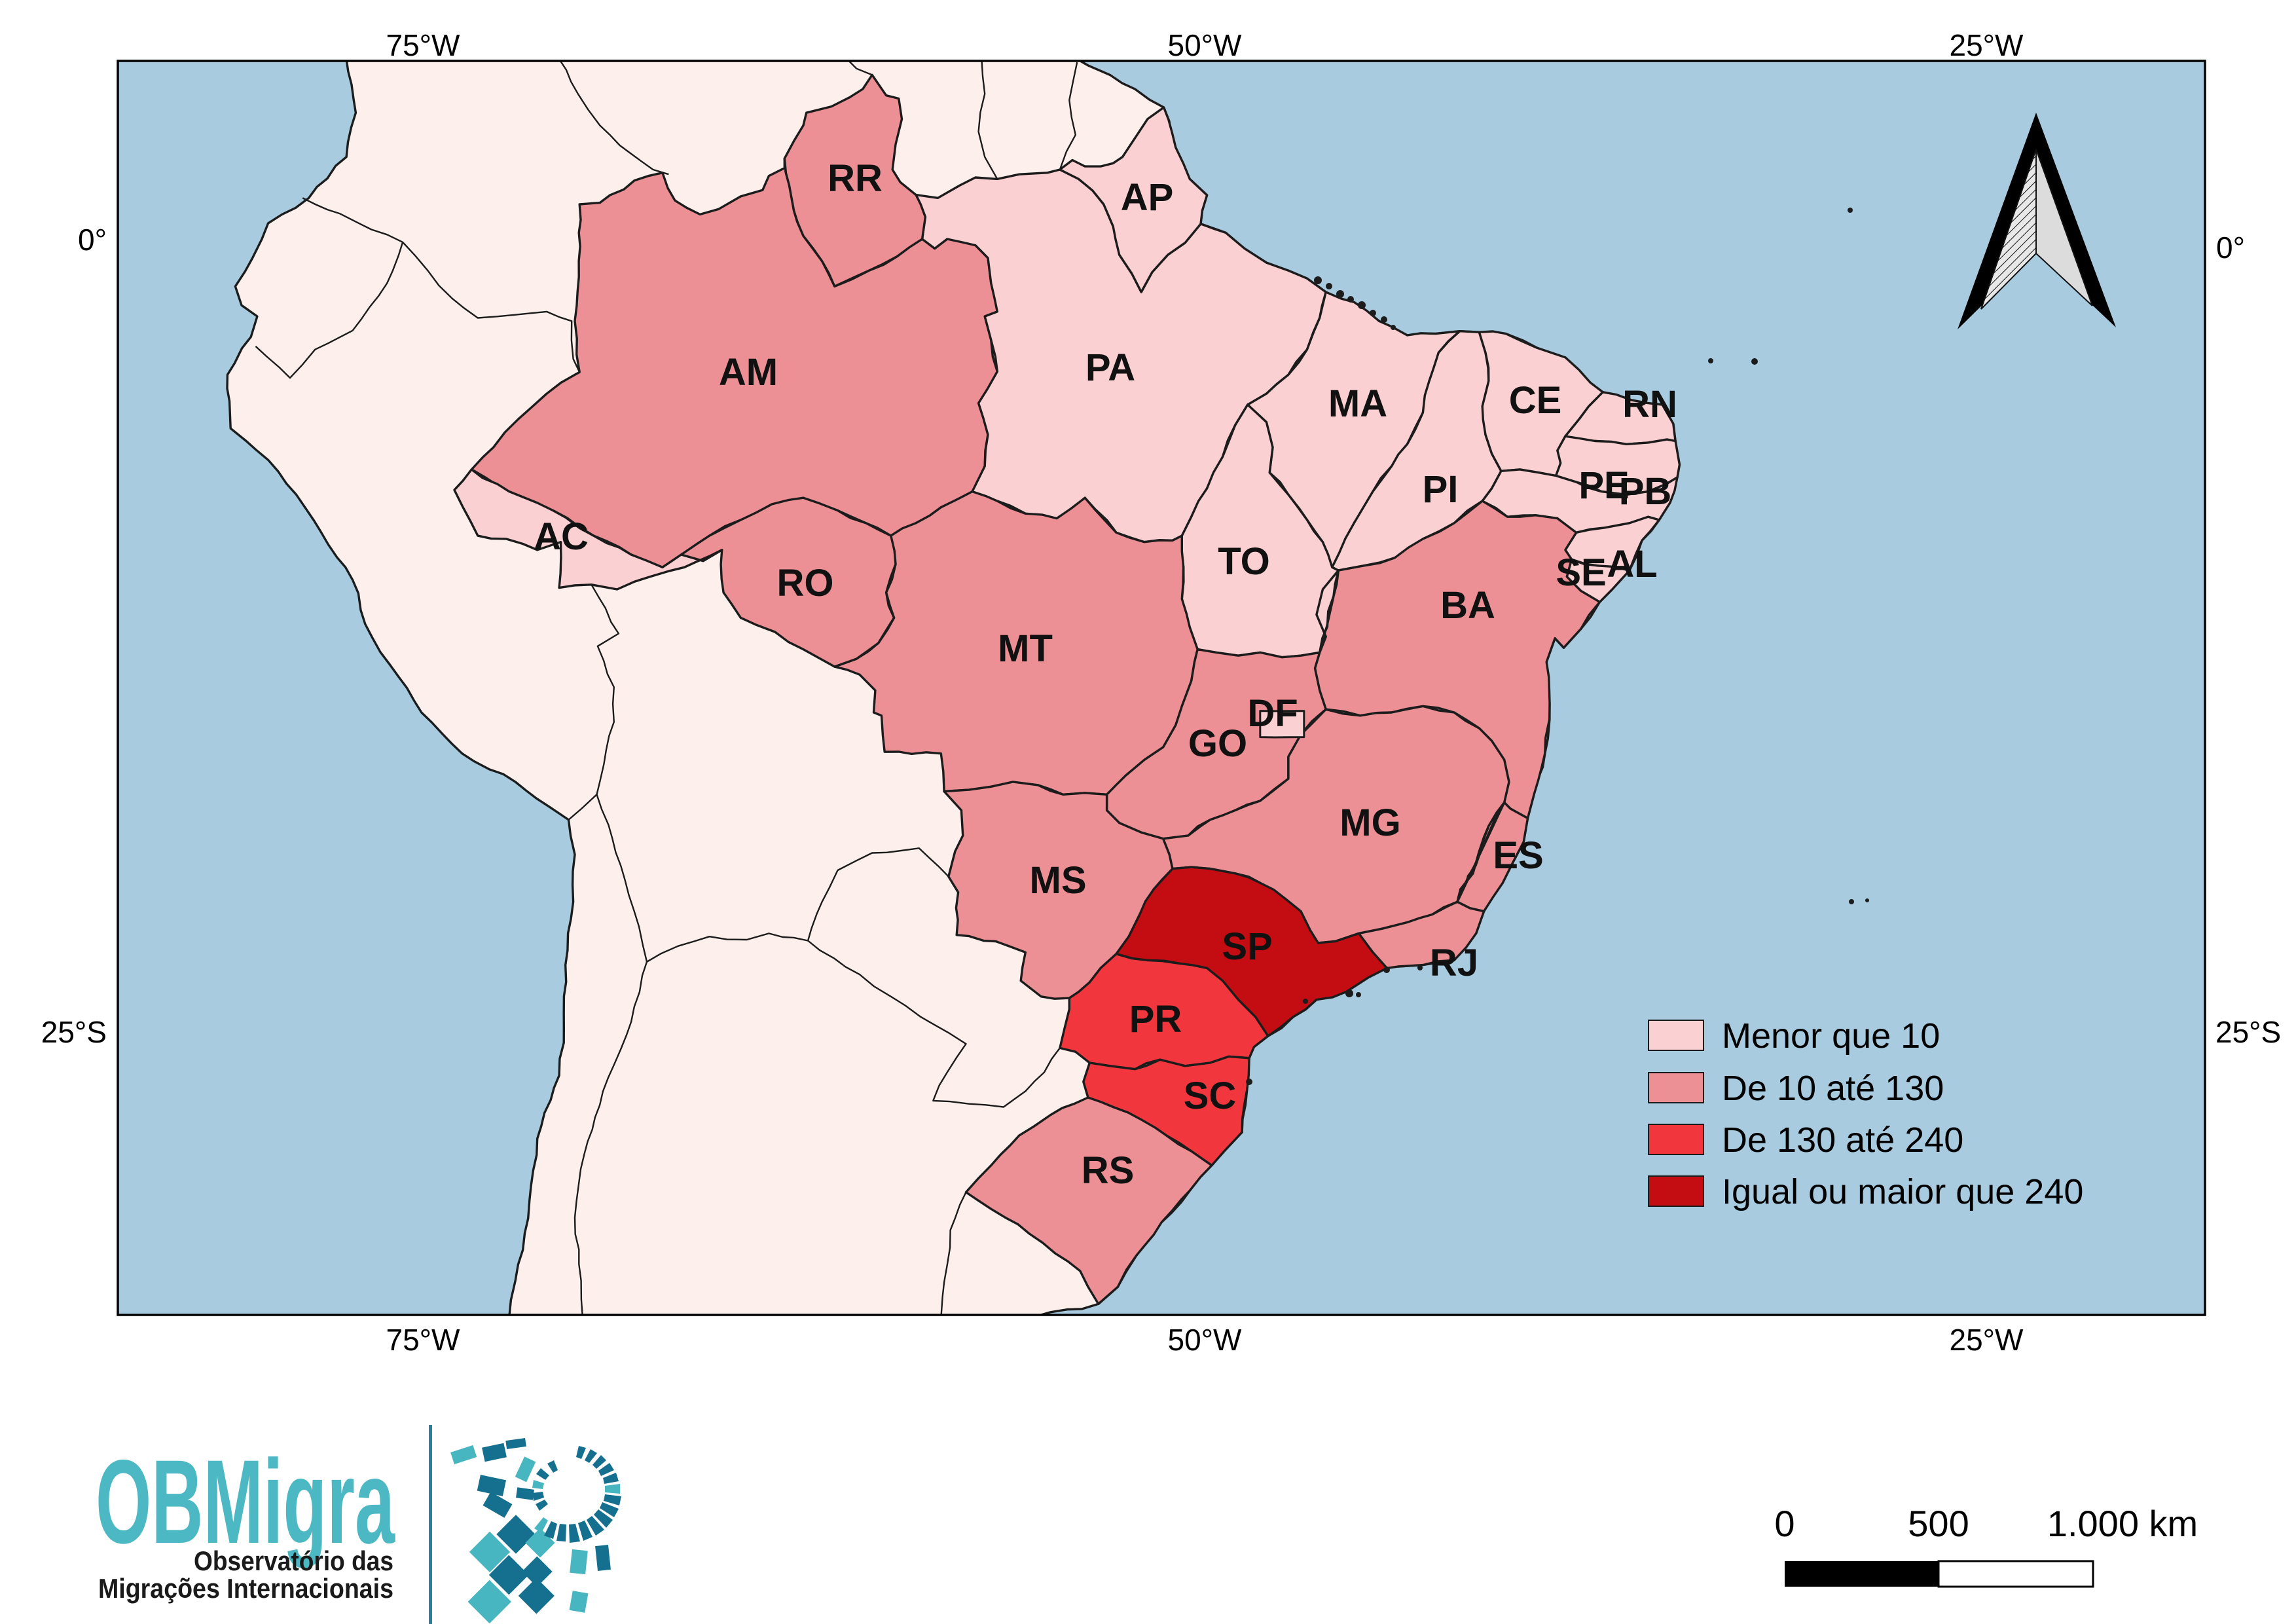 The image size is (2296, 1624). I want to click on svg-text: Observatório das, so click(293, 1560).